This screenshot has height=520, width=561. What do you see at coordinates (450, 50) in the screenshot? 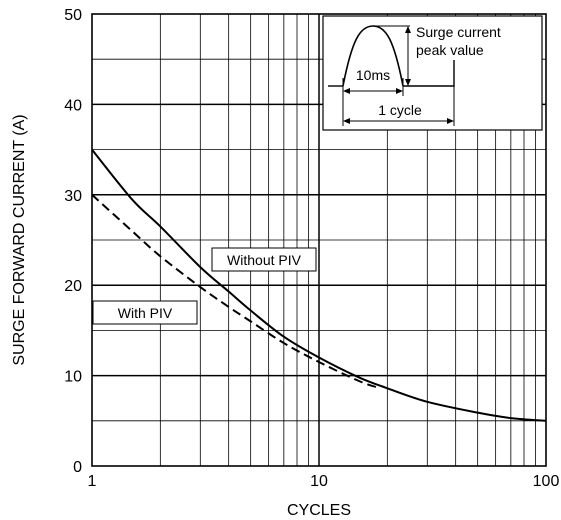
I see `inset-peak-label-line2: peak value` at bounding box center [450, 50].